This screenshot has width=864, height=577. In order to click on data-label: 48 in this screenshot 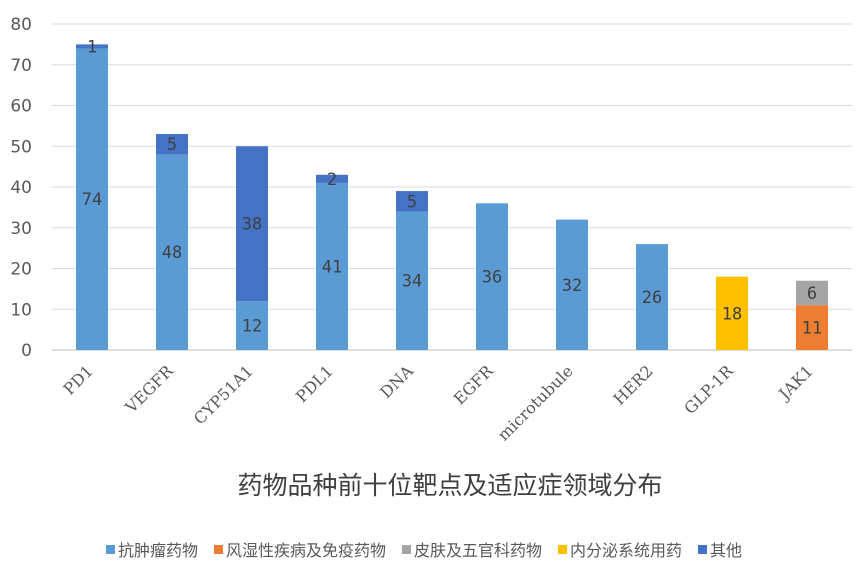, I will do `click(172, 253)`.